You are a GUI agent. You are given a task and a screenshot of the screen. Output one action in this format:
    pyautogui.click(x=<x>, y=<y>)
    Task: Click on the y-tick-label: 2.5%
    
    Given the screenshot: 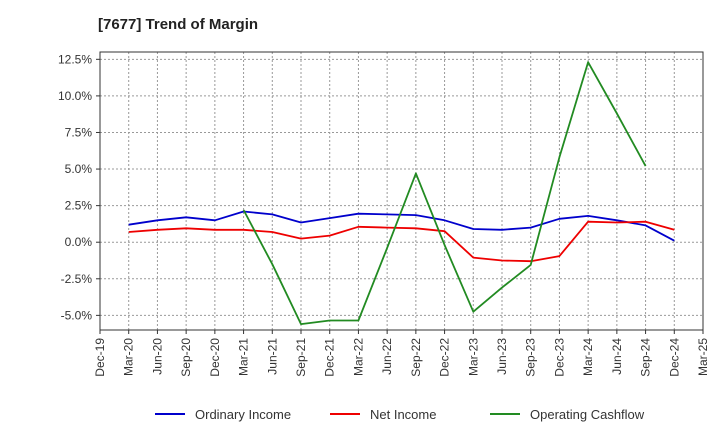 What is the action you would take?
    pyautogui.click(x=79, y=206)
    